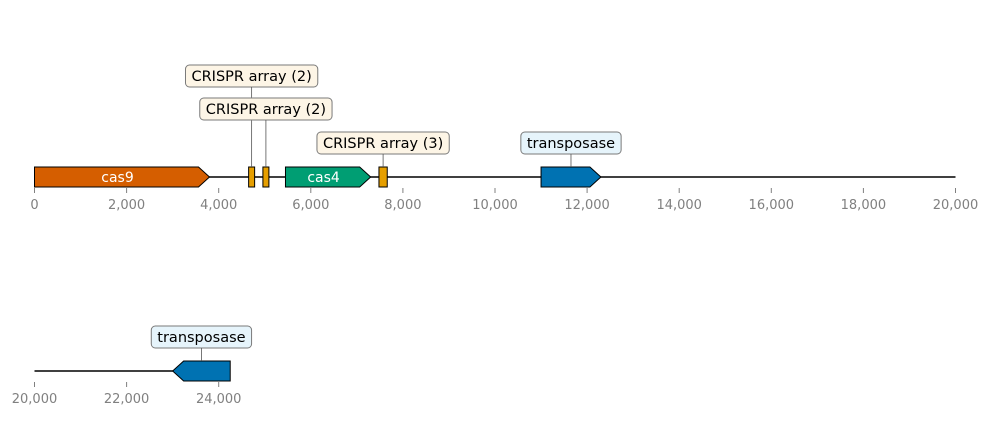 The image size is (989, 422). I want to click on axis-tick-label: 16,000, so click(772, 205).